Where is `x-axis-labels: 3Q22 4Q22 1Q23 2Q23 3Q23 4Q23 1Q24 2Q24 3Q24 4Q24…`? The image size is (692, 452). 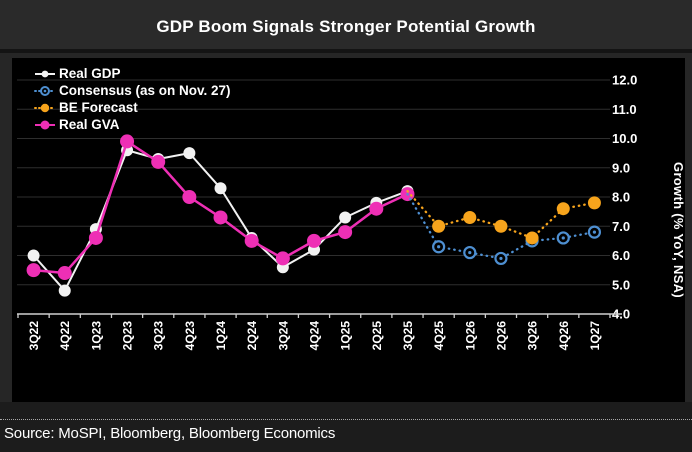 x-axis-labels: 3Q22 4Q22 1Q23 2Q23 3Q23 4Q23 1Q24 2Q24 3Q24 4Q24… is located at coordinates (314, 336).